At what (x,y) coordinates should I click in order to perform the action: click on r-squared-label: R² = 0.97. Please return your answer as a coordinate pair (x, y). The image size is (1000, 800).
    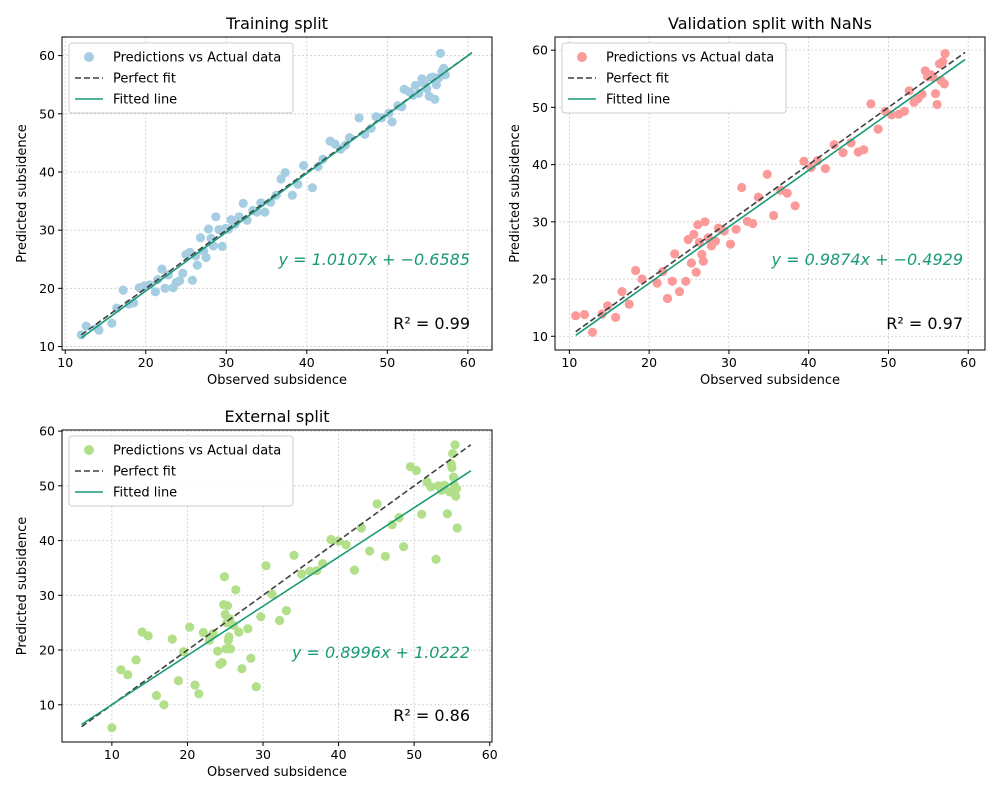
    Looking at the image, I should click on (924, 323).